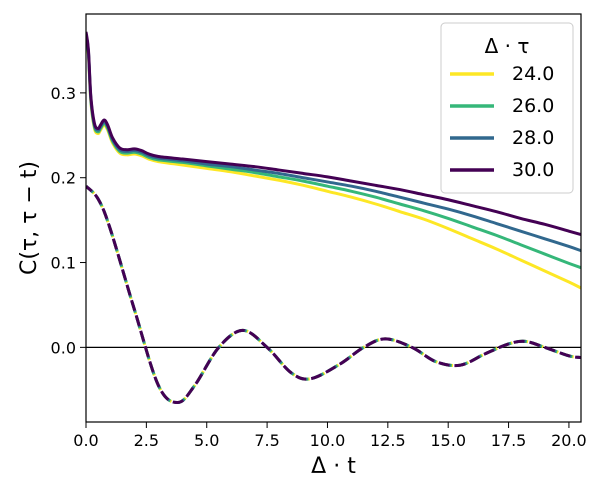 Image resolution: width=596 pixels, height=485 pixels. What do you see at coordinates (63, 263) in the screenshot?
I see `y-tick-label: 0.1` at bounding box center [63, 263].